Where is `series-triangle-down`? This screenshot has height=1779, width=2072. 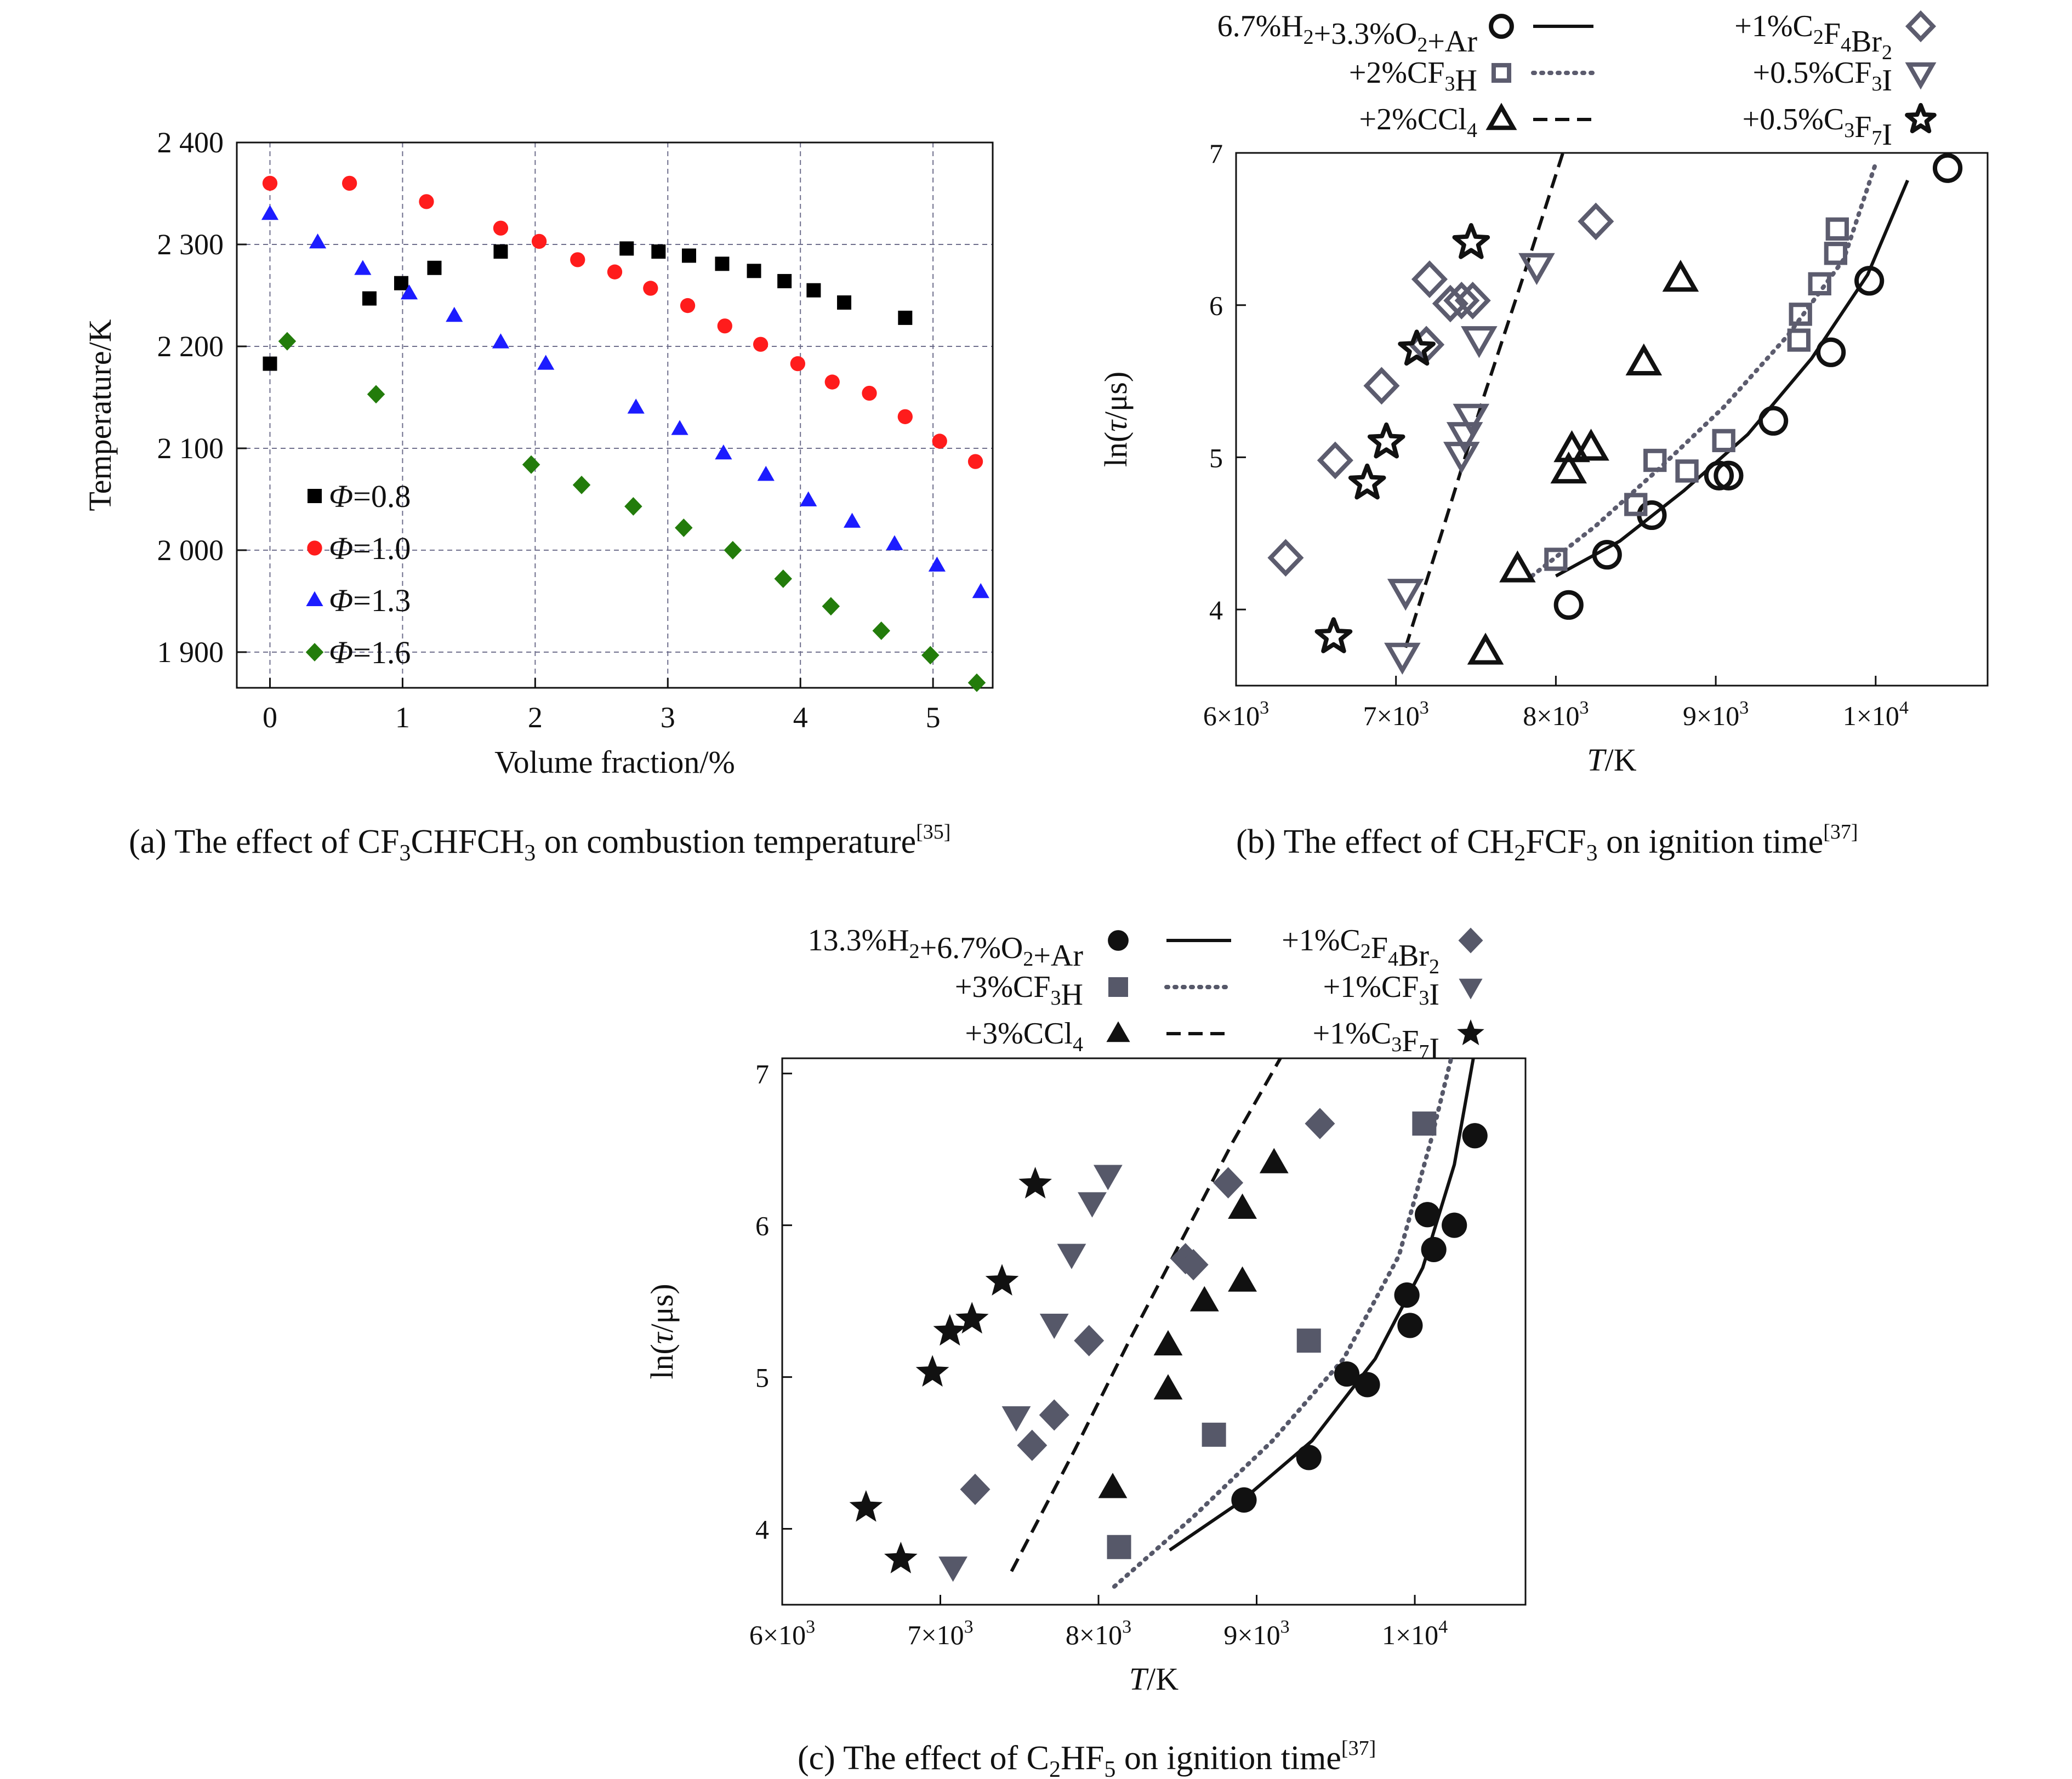
series-triangle-down is located at coordinates (1469, 464).